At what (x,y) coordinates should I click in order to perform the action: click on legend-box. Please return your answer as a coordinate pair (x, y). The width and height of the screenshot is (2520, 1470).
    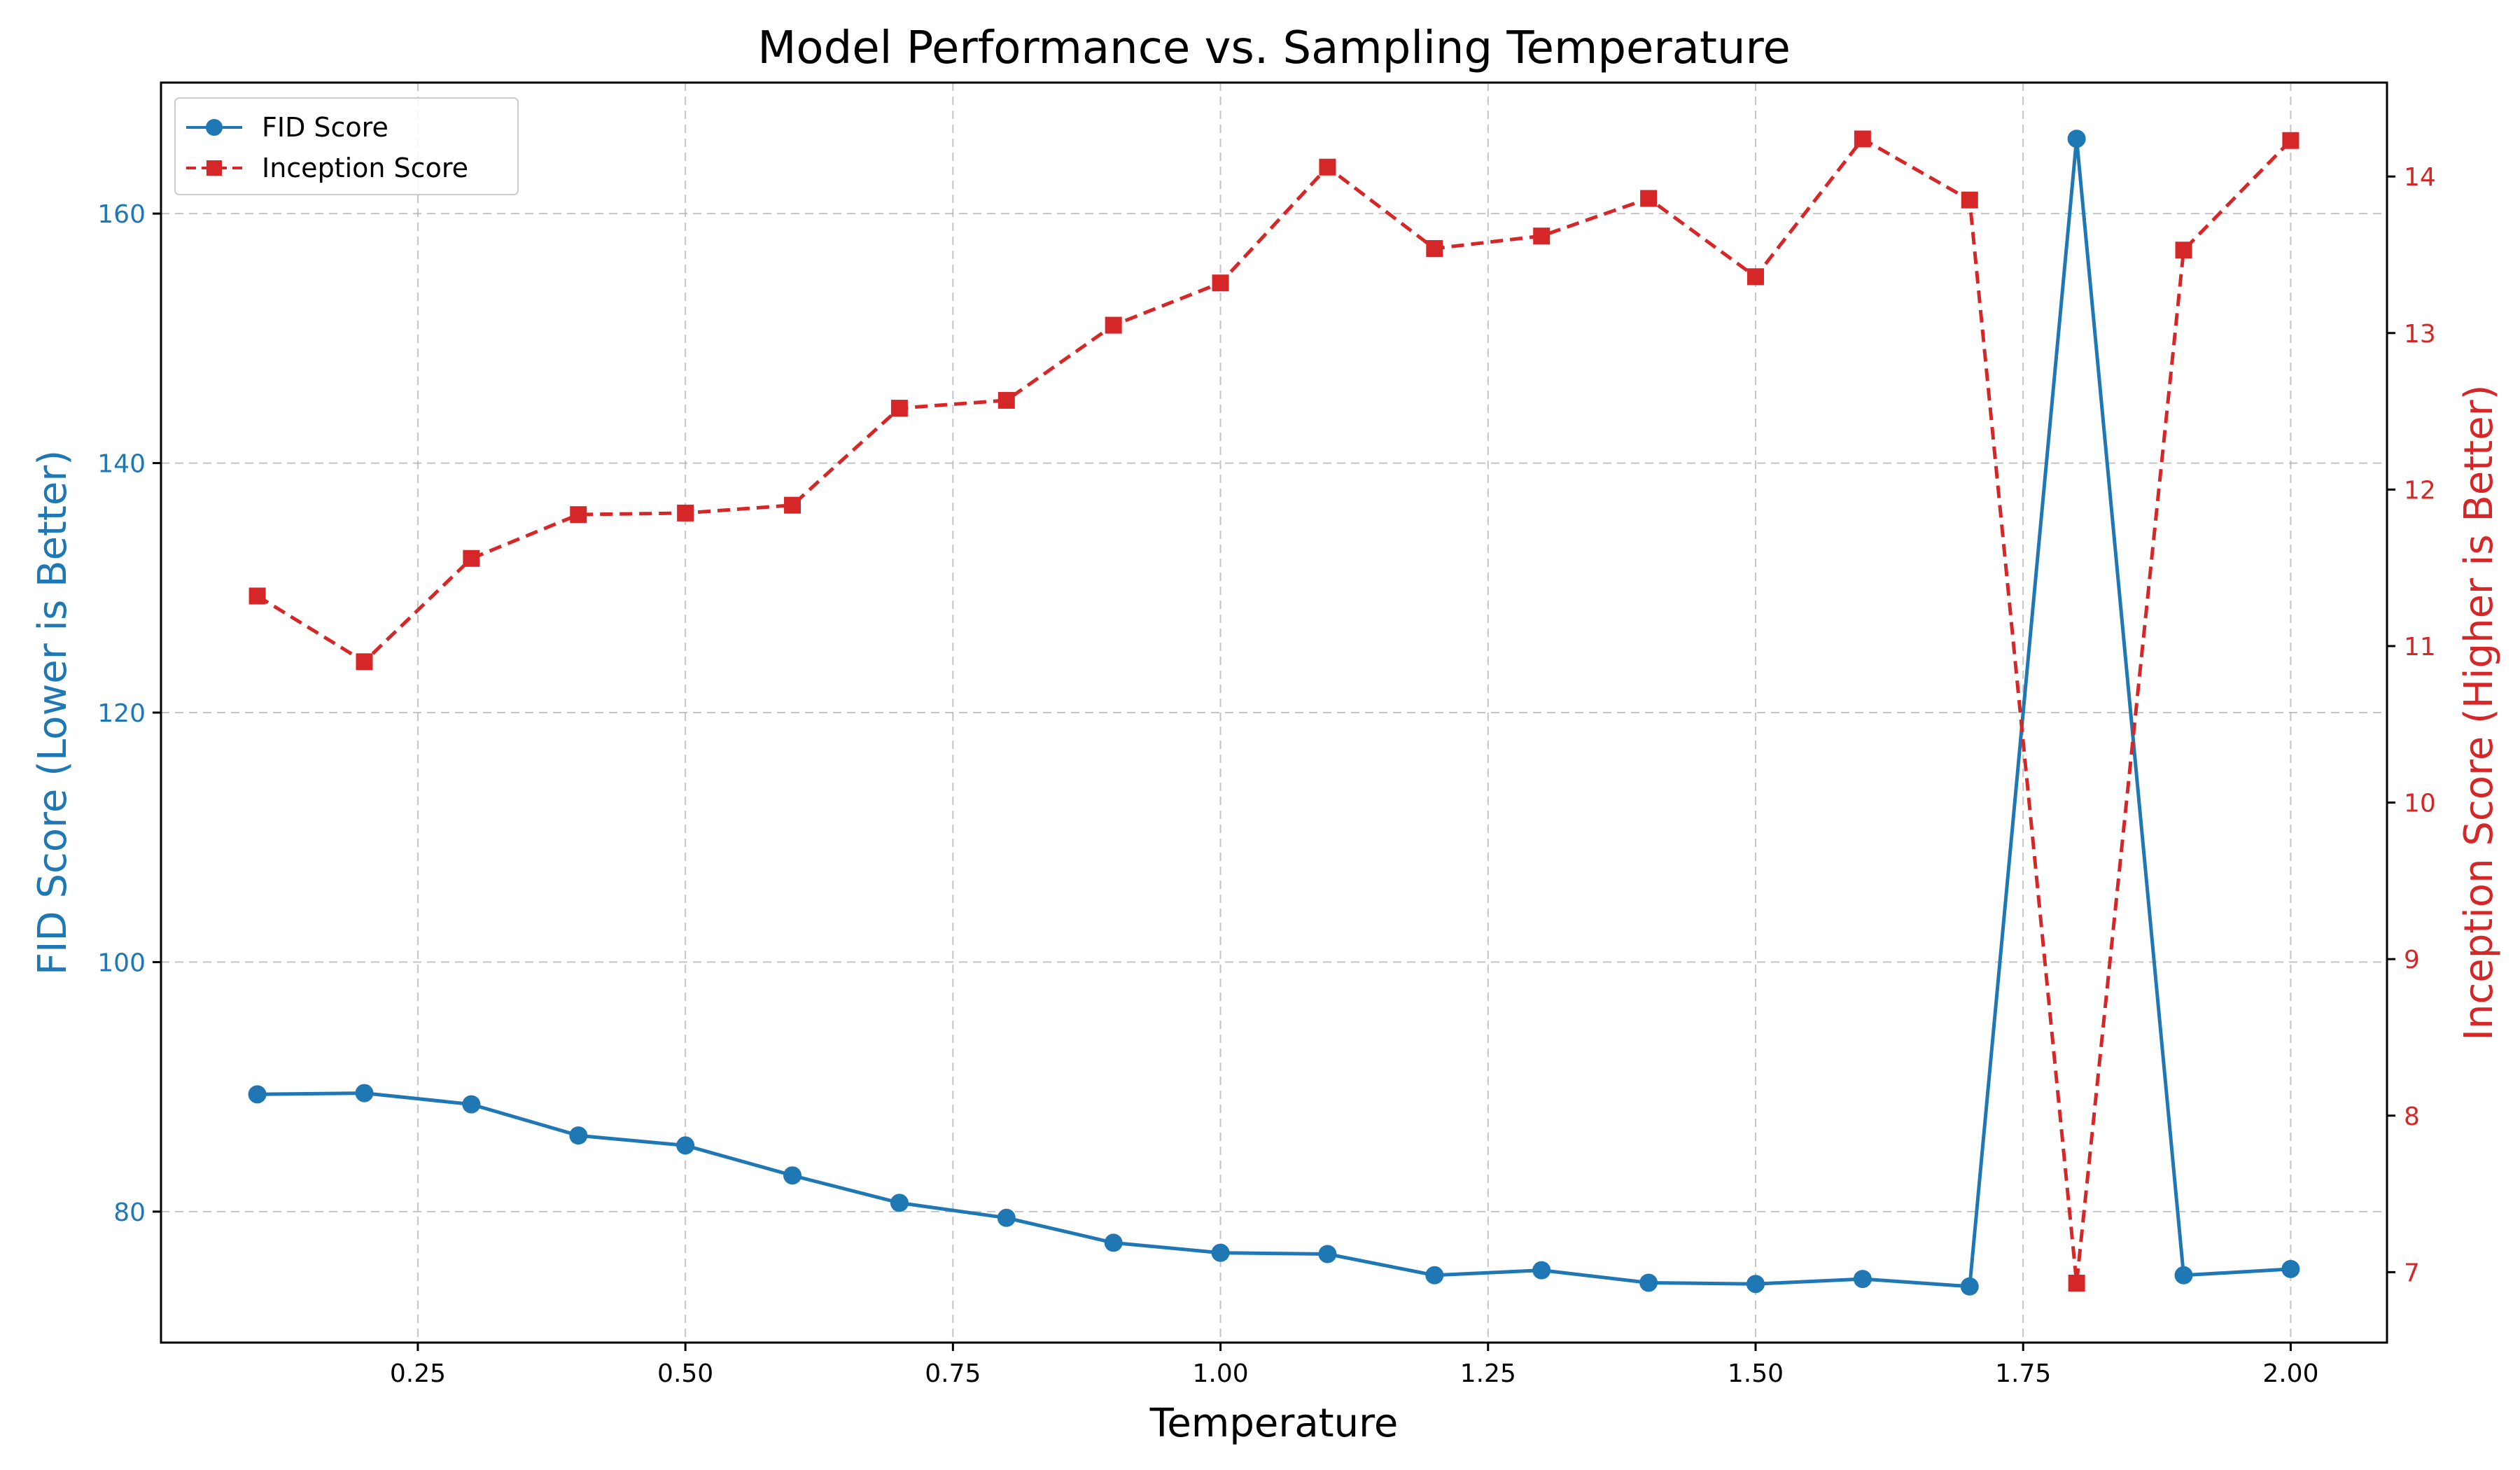
    Looking at the image, I should click on (346, 146).